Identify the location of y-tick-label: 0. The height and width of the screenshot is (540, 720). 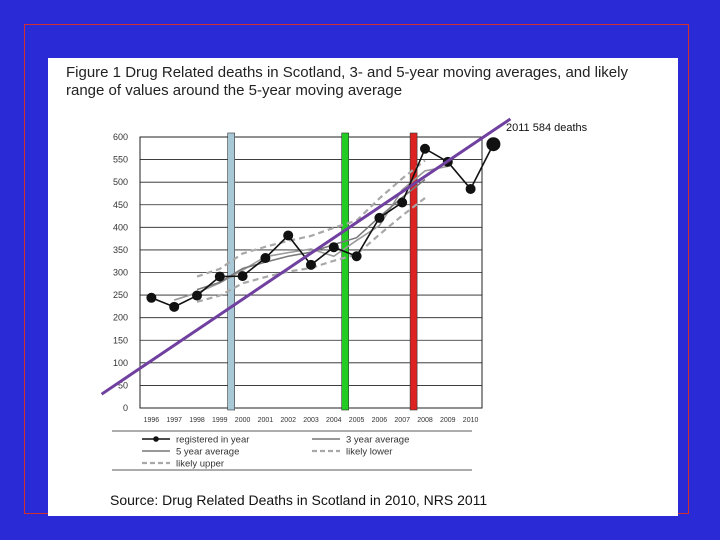
(125, 408).